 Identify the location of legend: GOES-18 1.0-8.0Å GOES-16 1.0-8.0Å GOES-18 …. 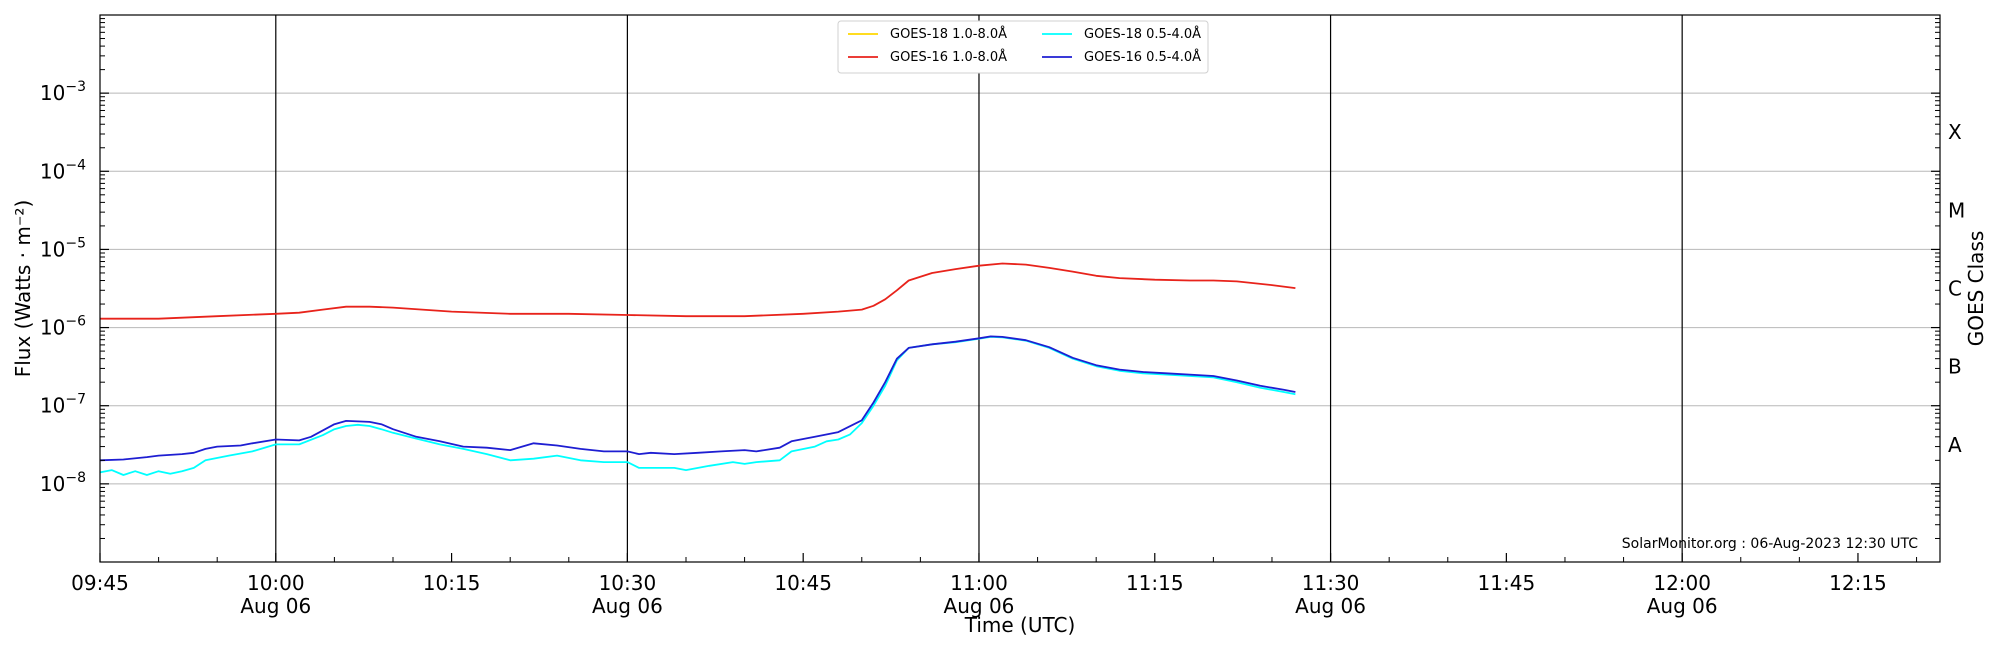
(1023, 47).